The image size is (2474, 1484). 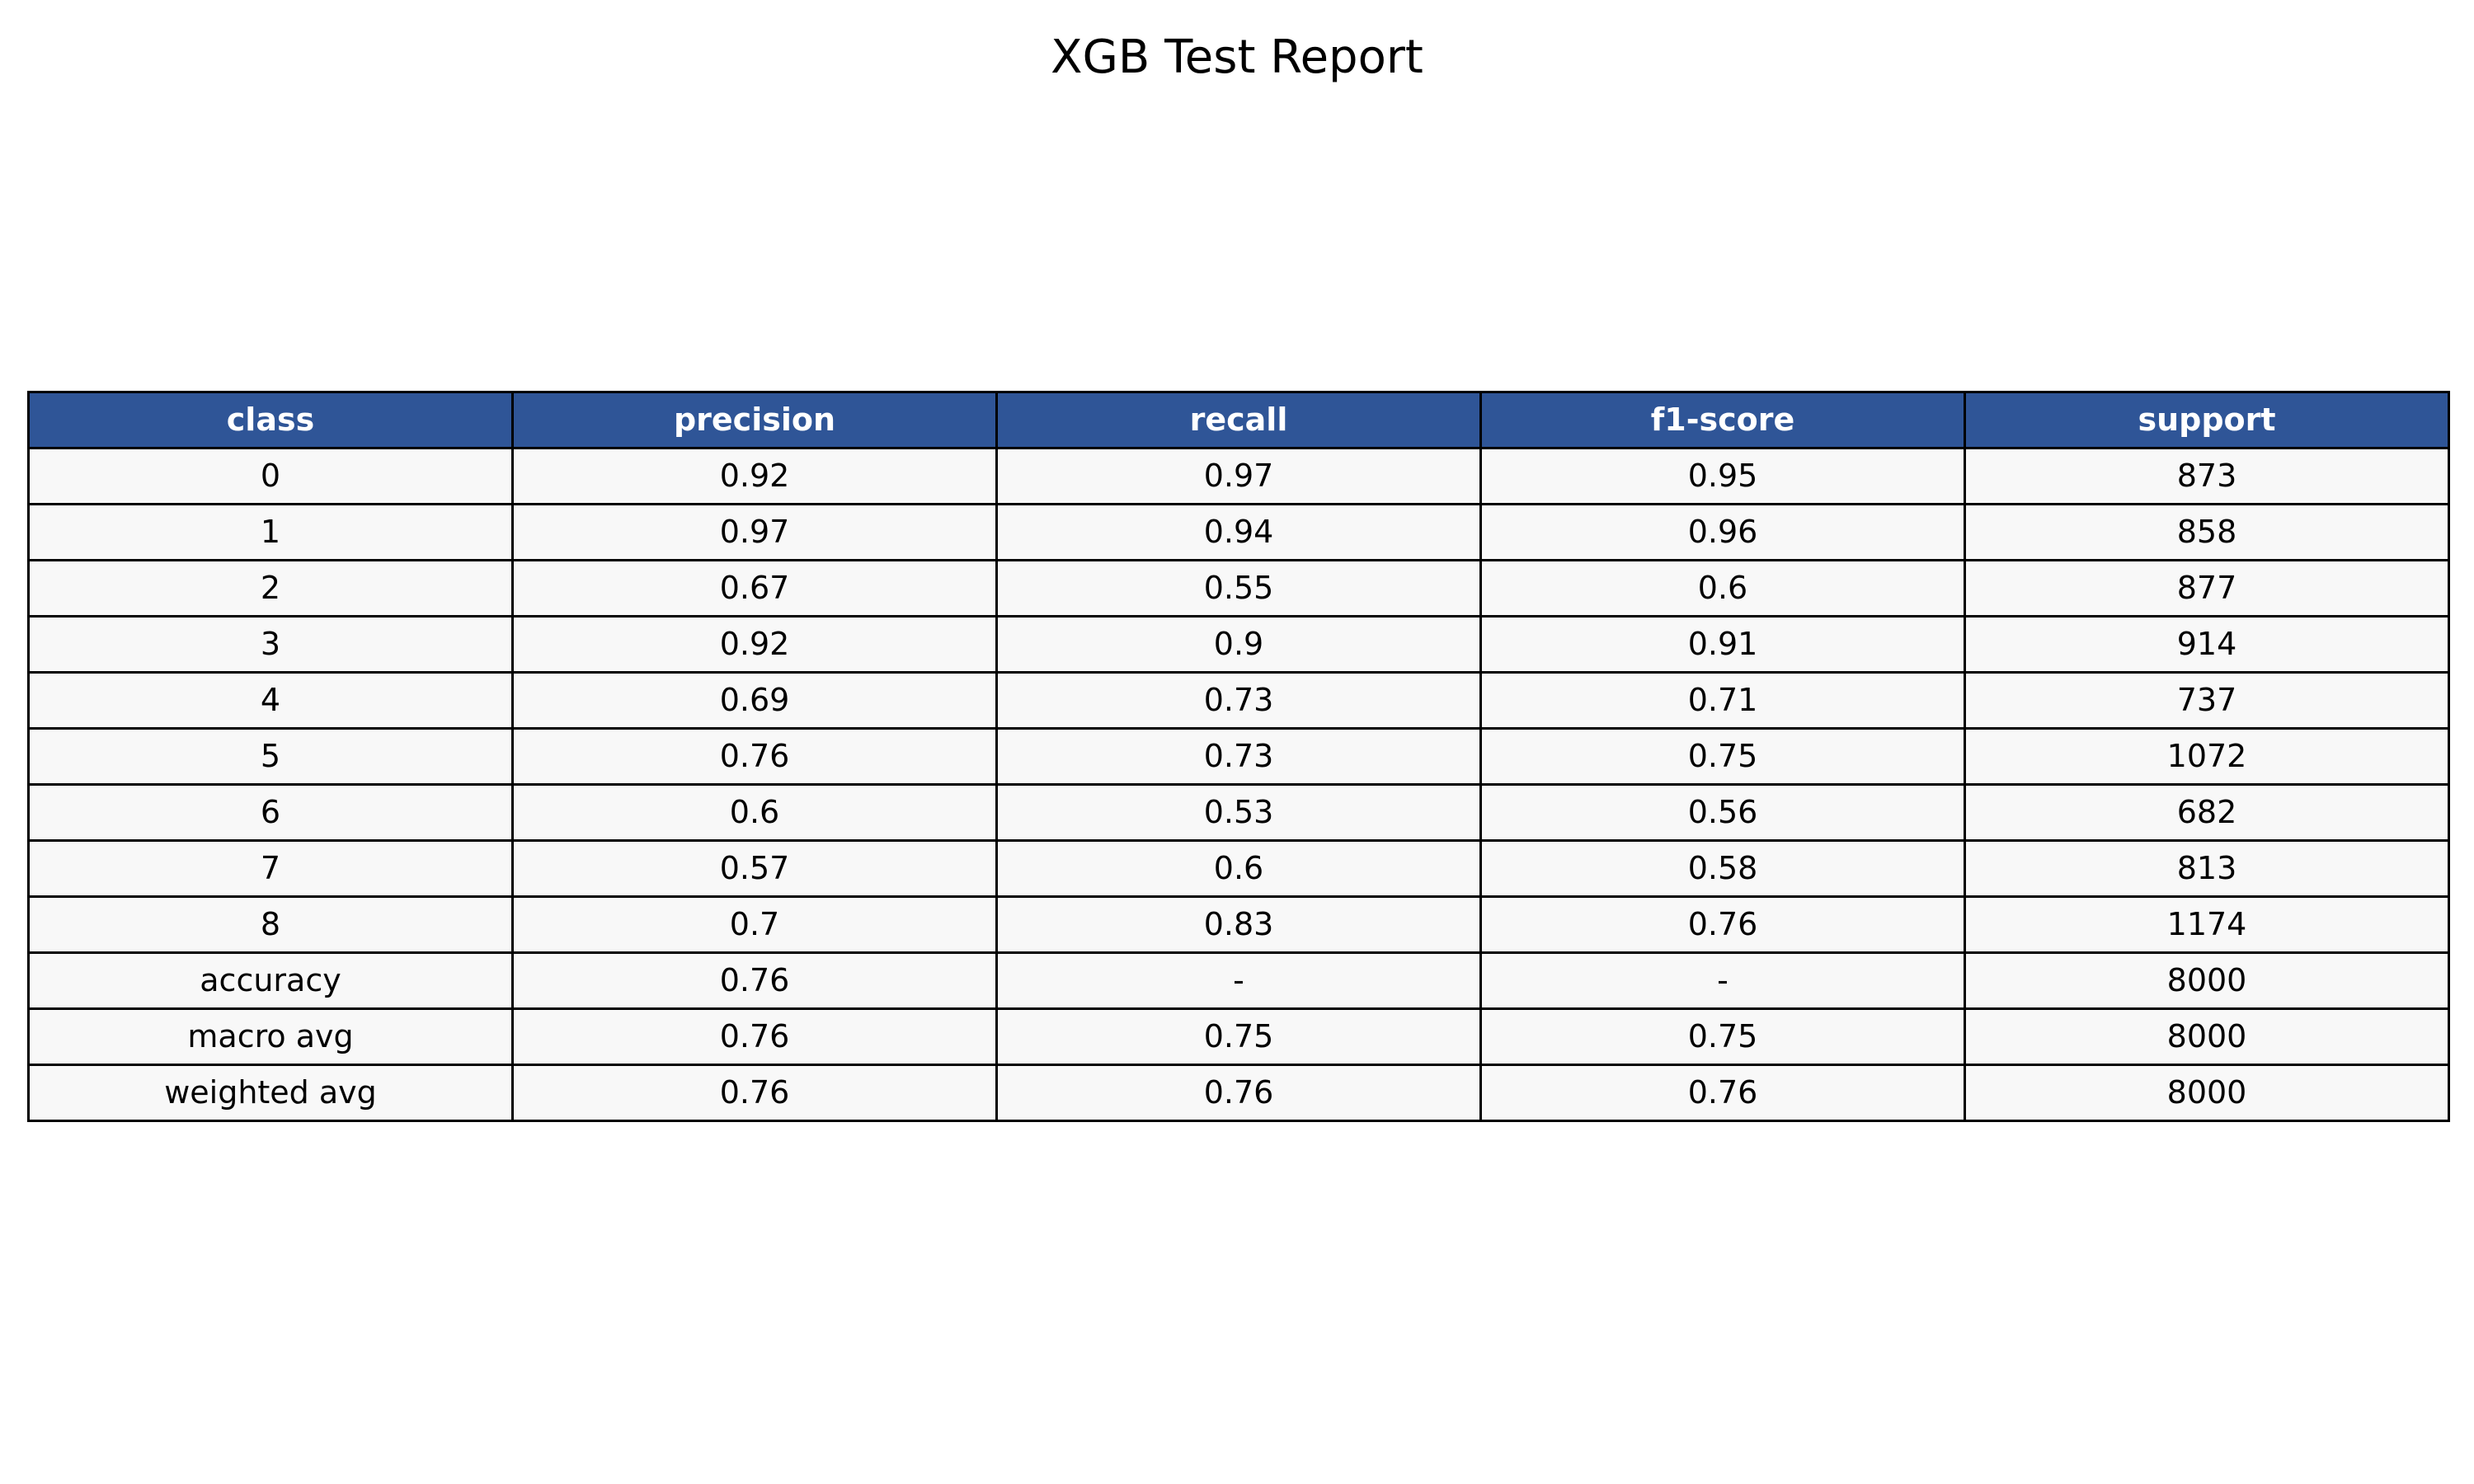 What do you see at coordinates (1722, 588) in the screenshot?
I see `table-cell-f1-score: 0.6` at bounding box center [1722, 588].